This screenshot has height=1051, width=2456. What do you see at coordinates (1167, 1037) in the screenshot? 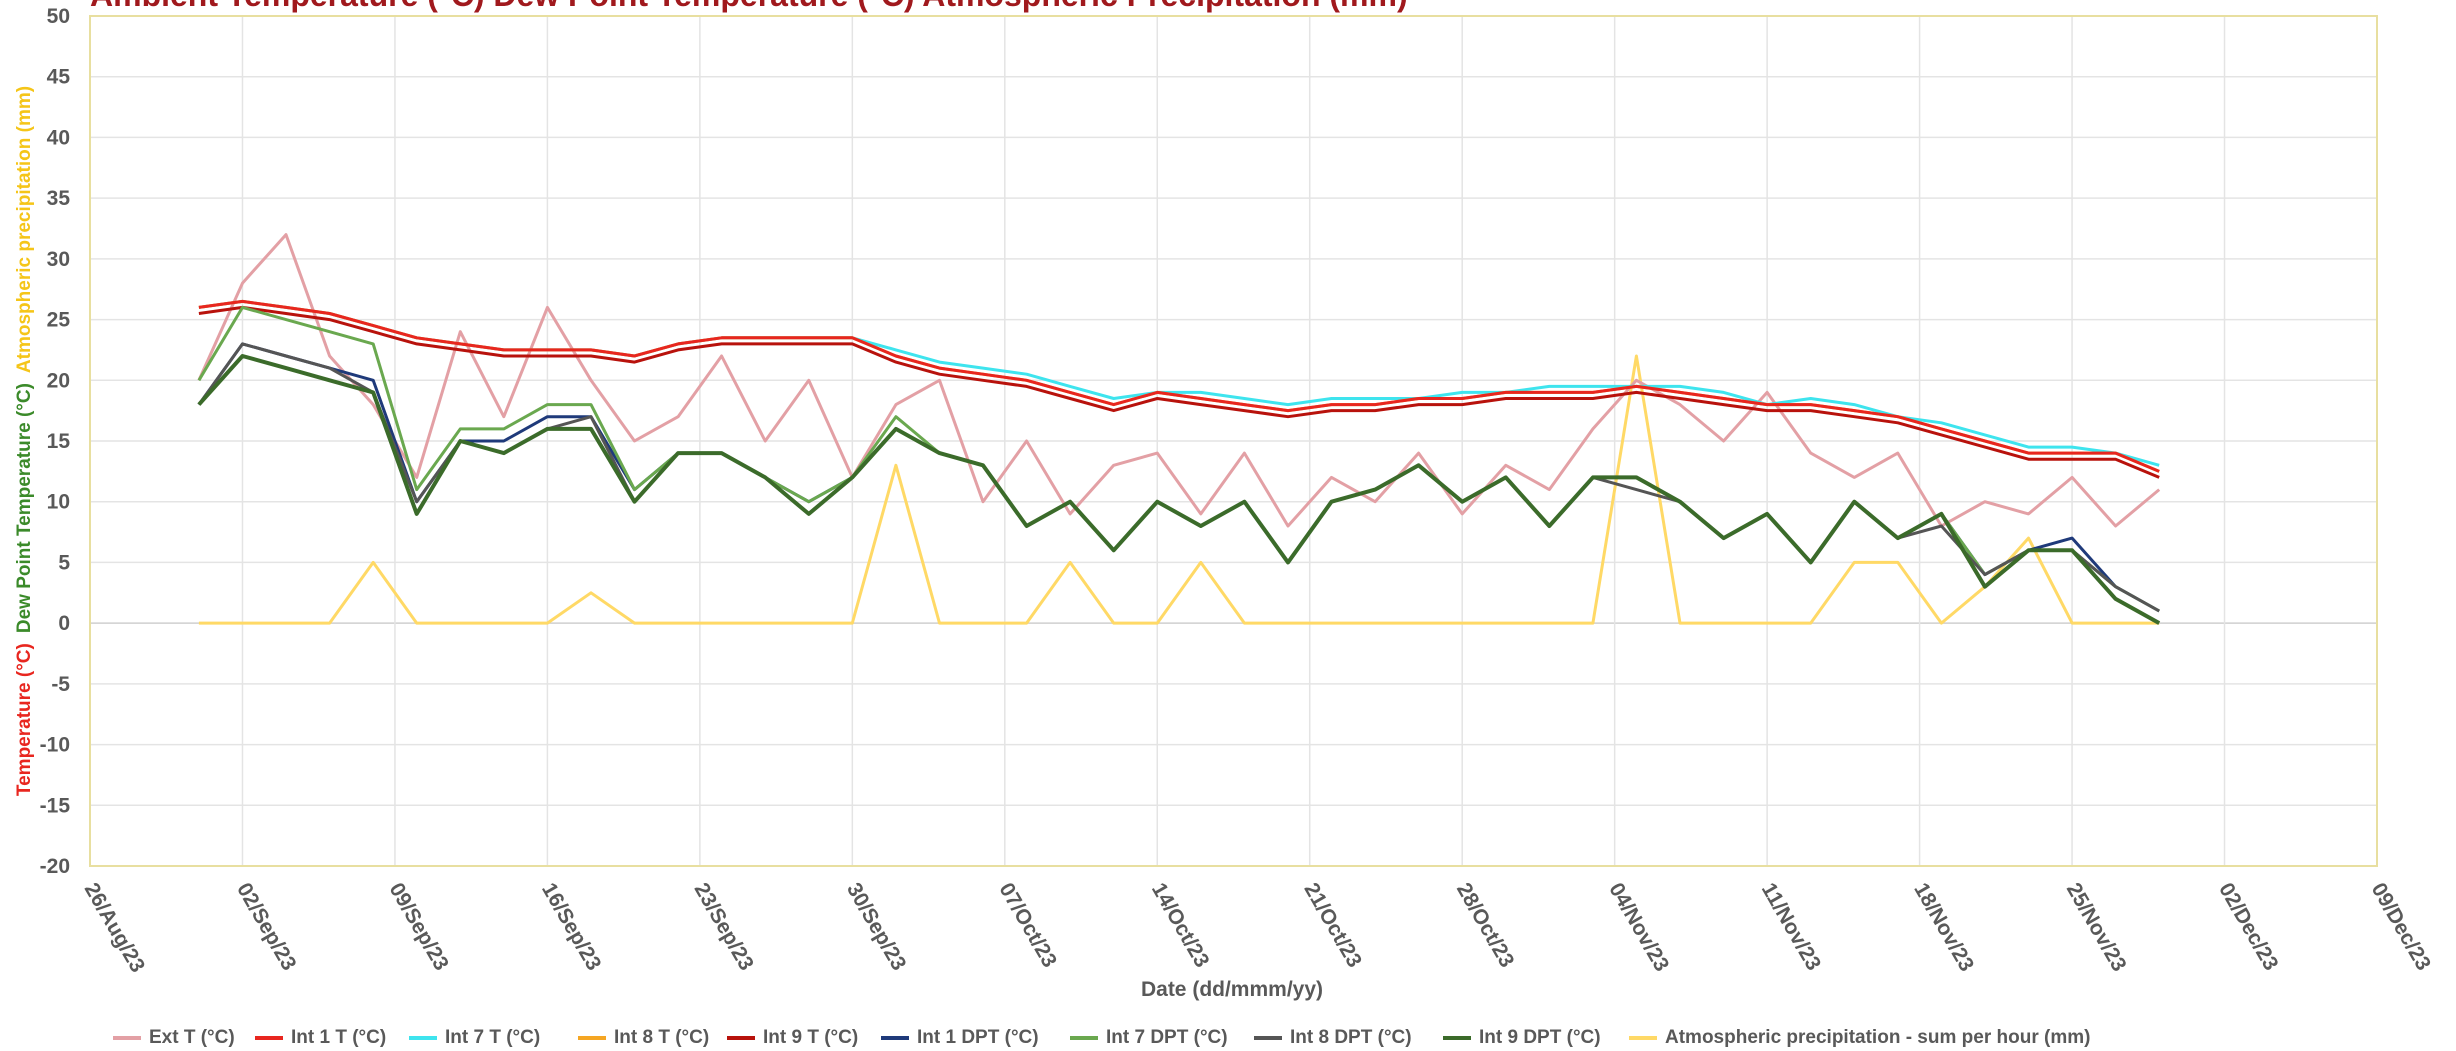
I see `legend-label: Int 7 DPT (°C)` at bounding box center [1167, 1037].